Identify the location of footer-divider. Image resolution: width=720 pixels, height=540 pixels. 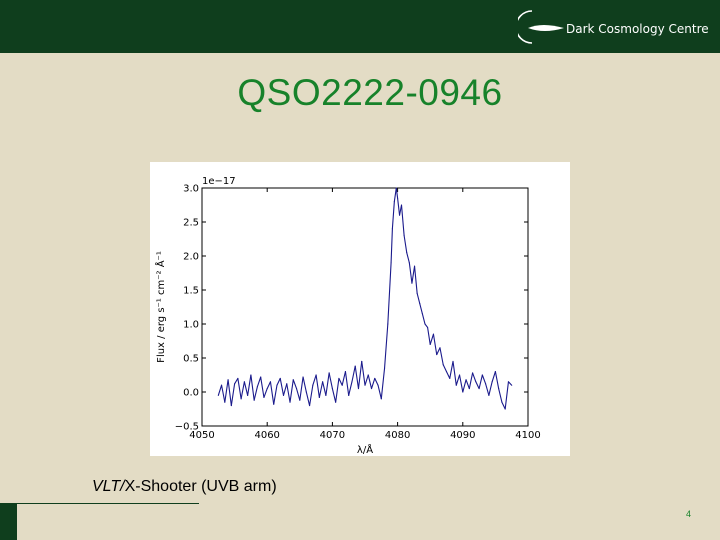
(108, 503).